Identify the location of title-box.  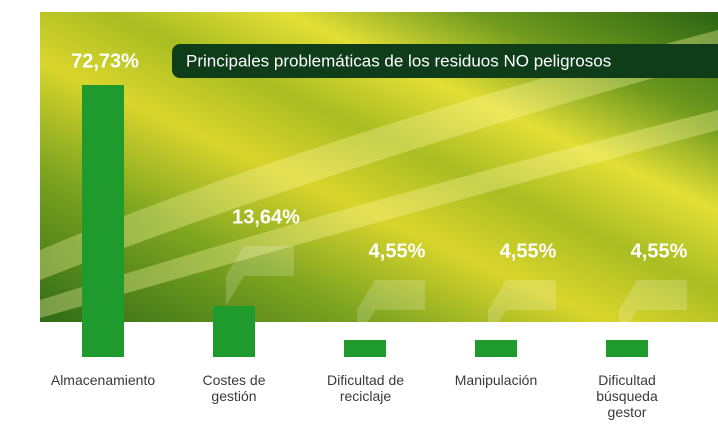
(445, 61).